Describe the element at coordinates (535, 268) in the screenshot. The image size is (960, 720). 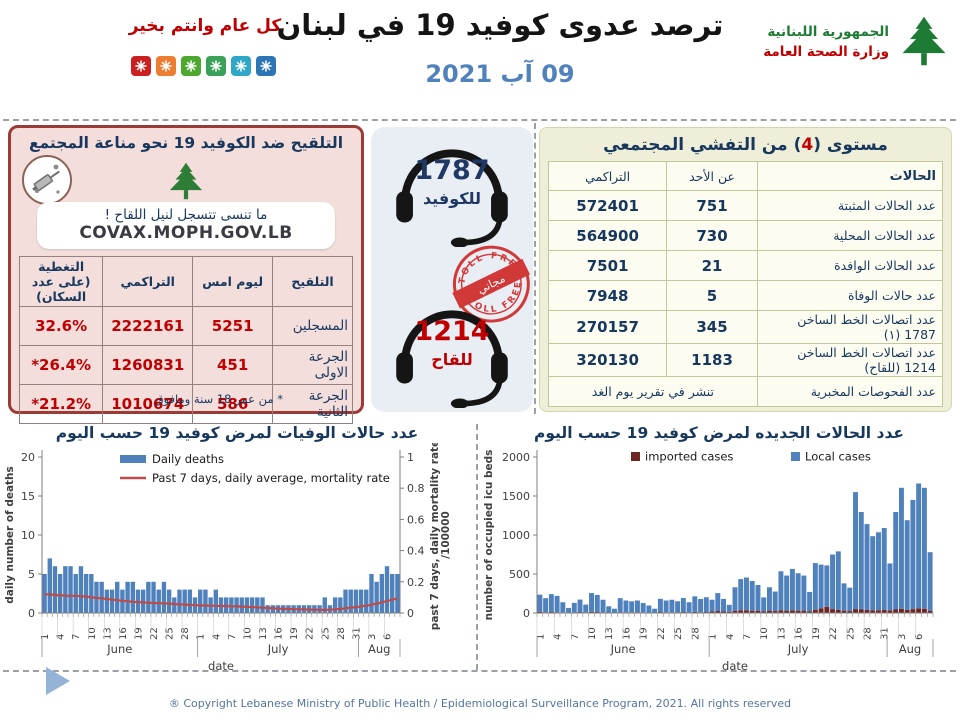
I see `panel-divider` at that location.